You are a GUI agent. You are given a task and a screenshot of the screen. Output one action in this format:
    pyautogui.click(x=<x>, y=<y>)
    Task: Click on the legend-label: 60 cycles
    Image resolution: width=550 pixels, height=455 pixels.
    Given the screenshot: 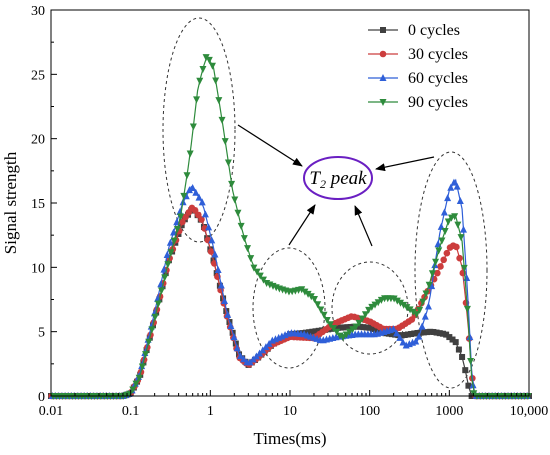 What is the action you would take?
    pyautogui.click(x=438, y=78)
    